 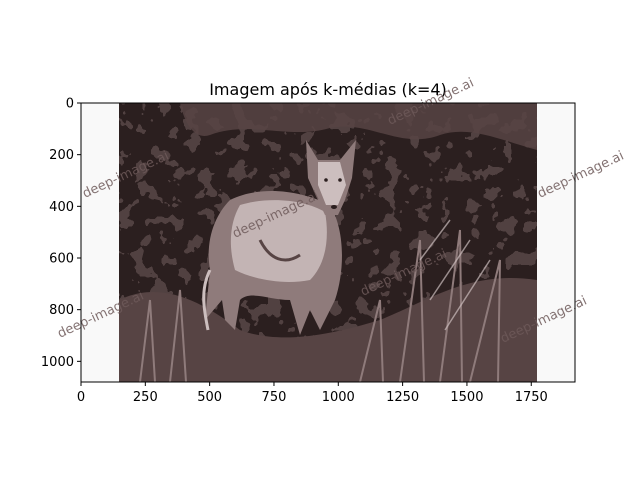 I want to click on x-tick-label: 500, so click(x=209, y=397).